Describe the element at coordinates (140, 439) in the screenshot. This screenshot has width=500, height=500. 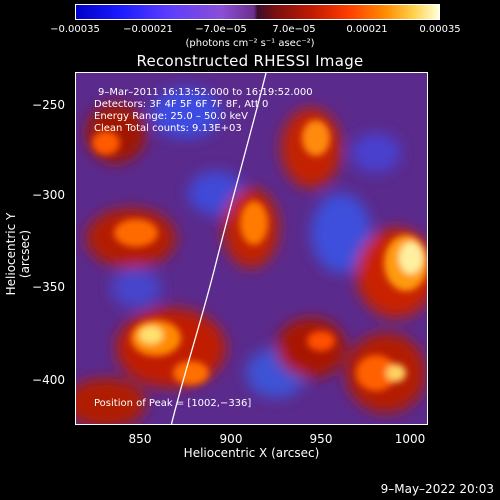
I see `x-tick-label: 850` at that location.